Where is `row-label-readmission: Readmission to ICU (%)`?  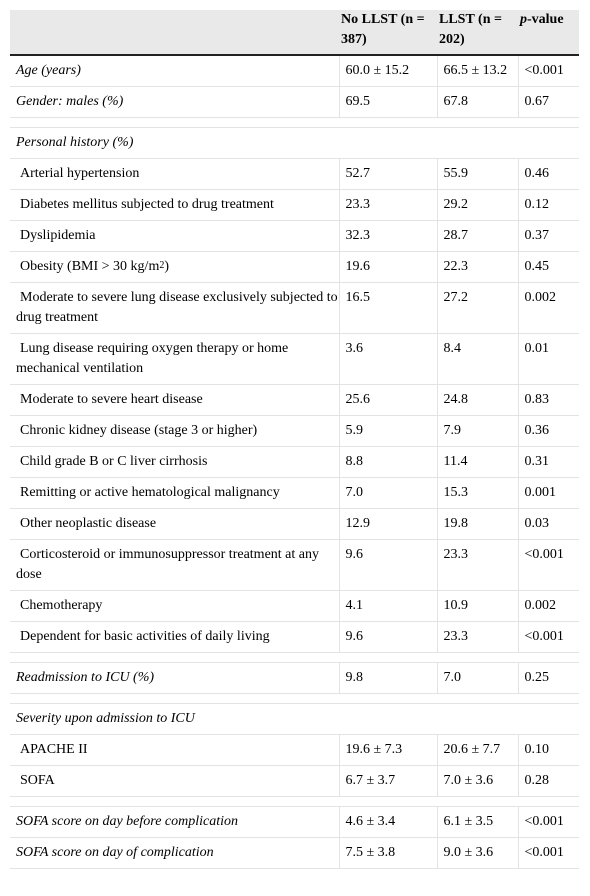 row-label-readmission: Readmission to ICU (%) is located at coordinates (174, 678).